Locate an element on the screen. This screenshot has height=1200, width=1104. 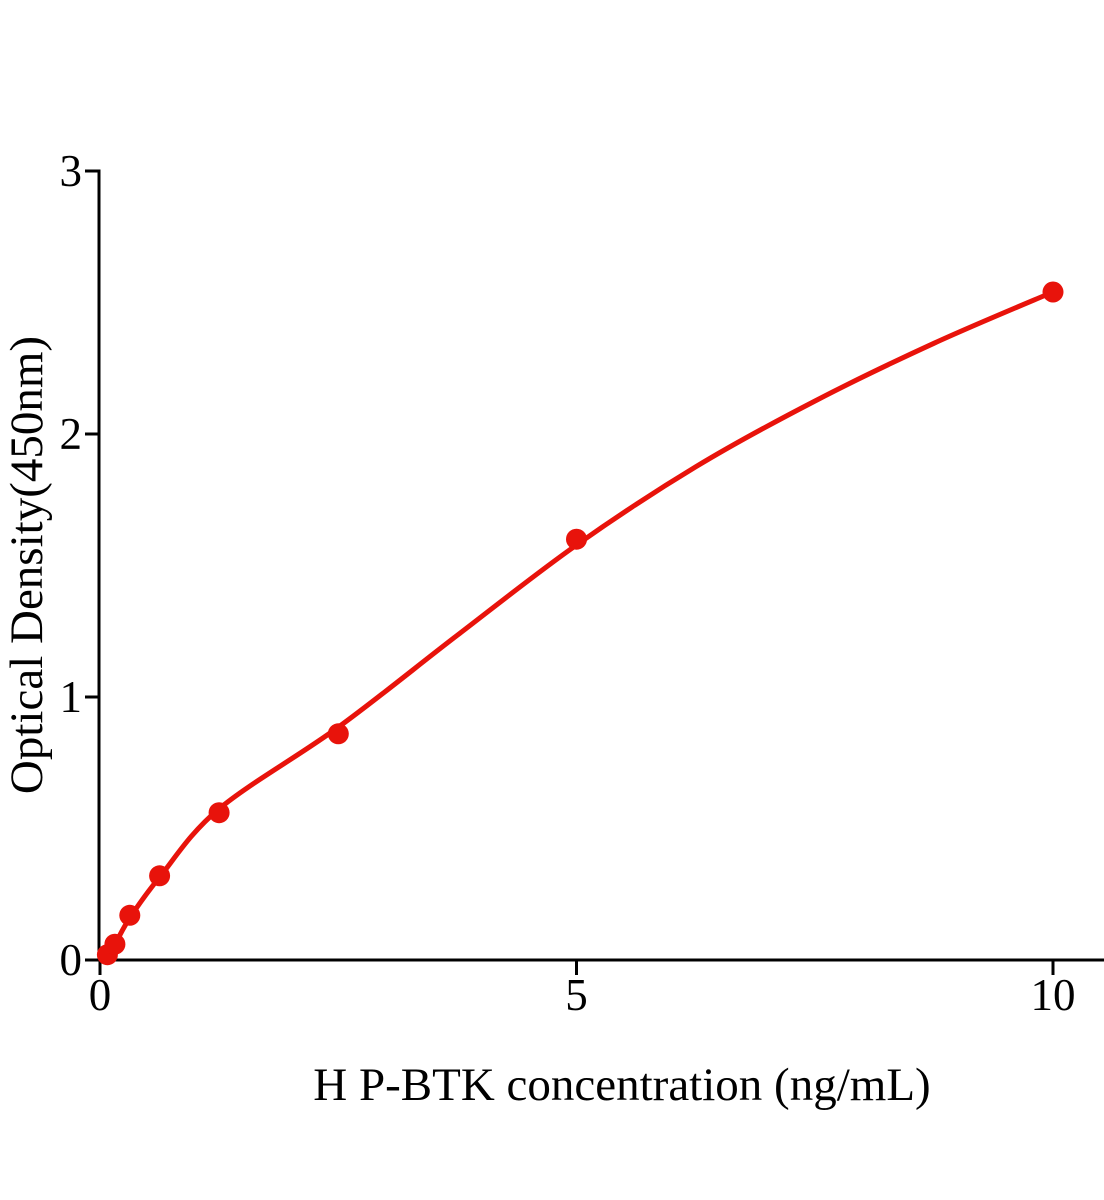
y-tick-label: 2 is located at coordinates (71, 434).